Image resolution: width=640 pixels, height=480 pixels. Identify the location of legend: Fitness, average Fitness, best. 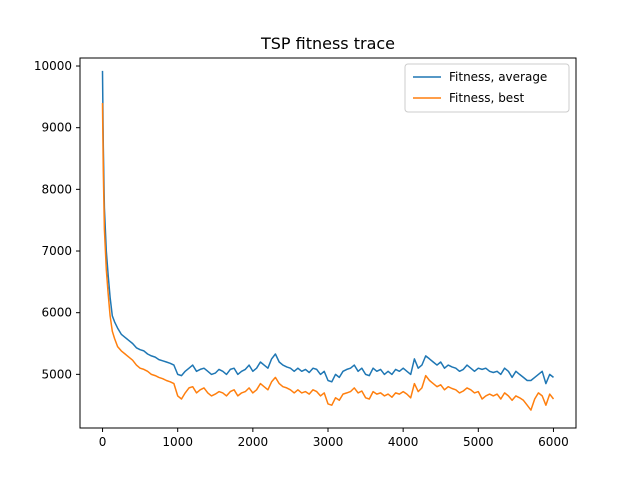
(487, 88).